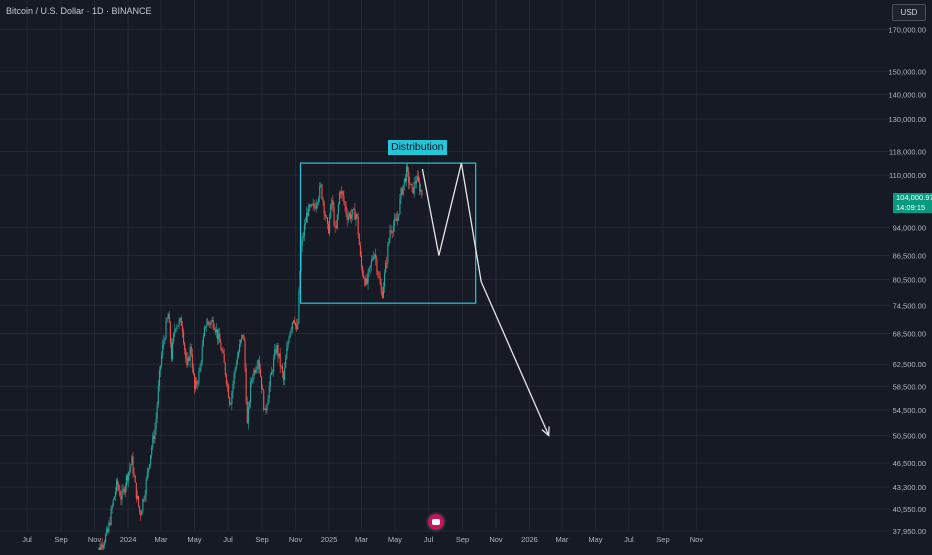 The height and width of the screenshot is (555, 932). Describe the element at coordinates (909, 305) in the screenshot. I see `price-tick-label: 74,500.00` at that location.